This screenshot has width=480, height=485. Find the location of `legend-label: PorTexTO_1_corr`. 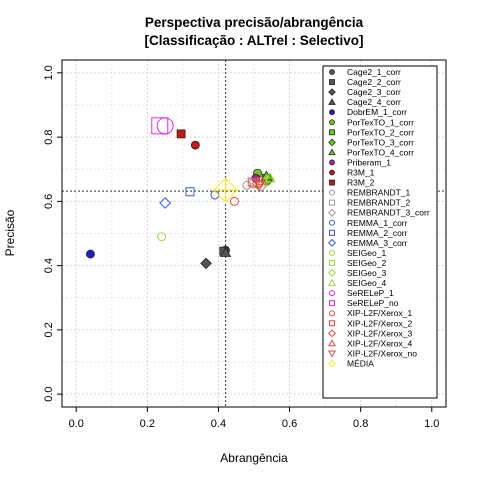

legend-label: PorTexTO_1_corr is located at coordinates (380, 122).